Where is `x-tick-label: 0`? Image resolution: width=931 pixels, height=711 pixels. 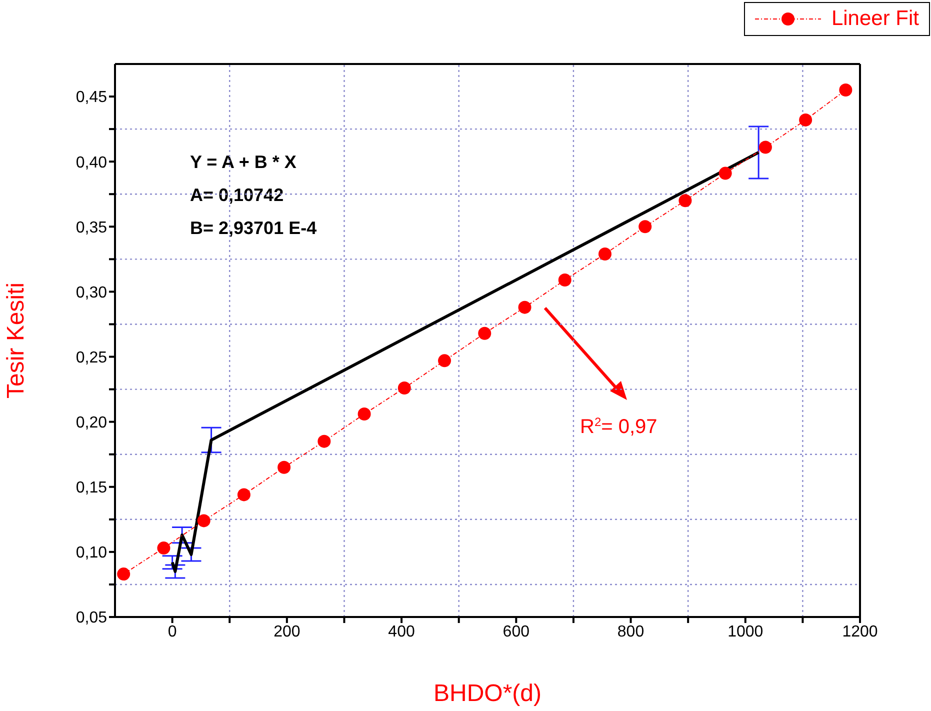
x-tick-label: 0 is located at coordinates (172, 631).